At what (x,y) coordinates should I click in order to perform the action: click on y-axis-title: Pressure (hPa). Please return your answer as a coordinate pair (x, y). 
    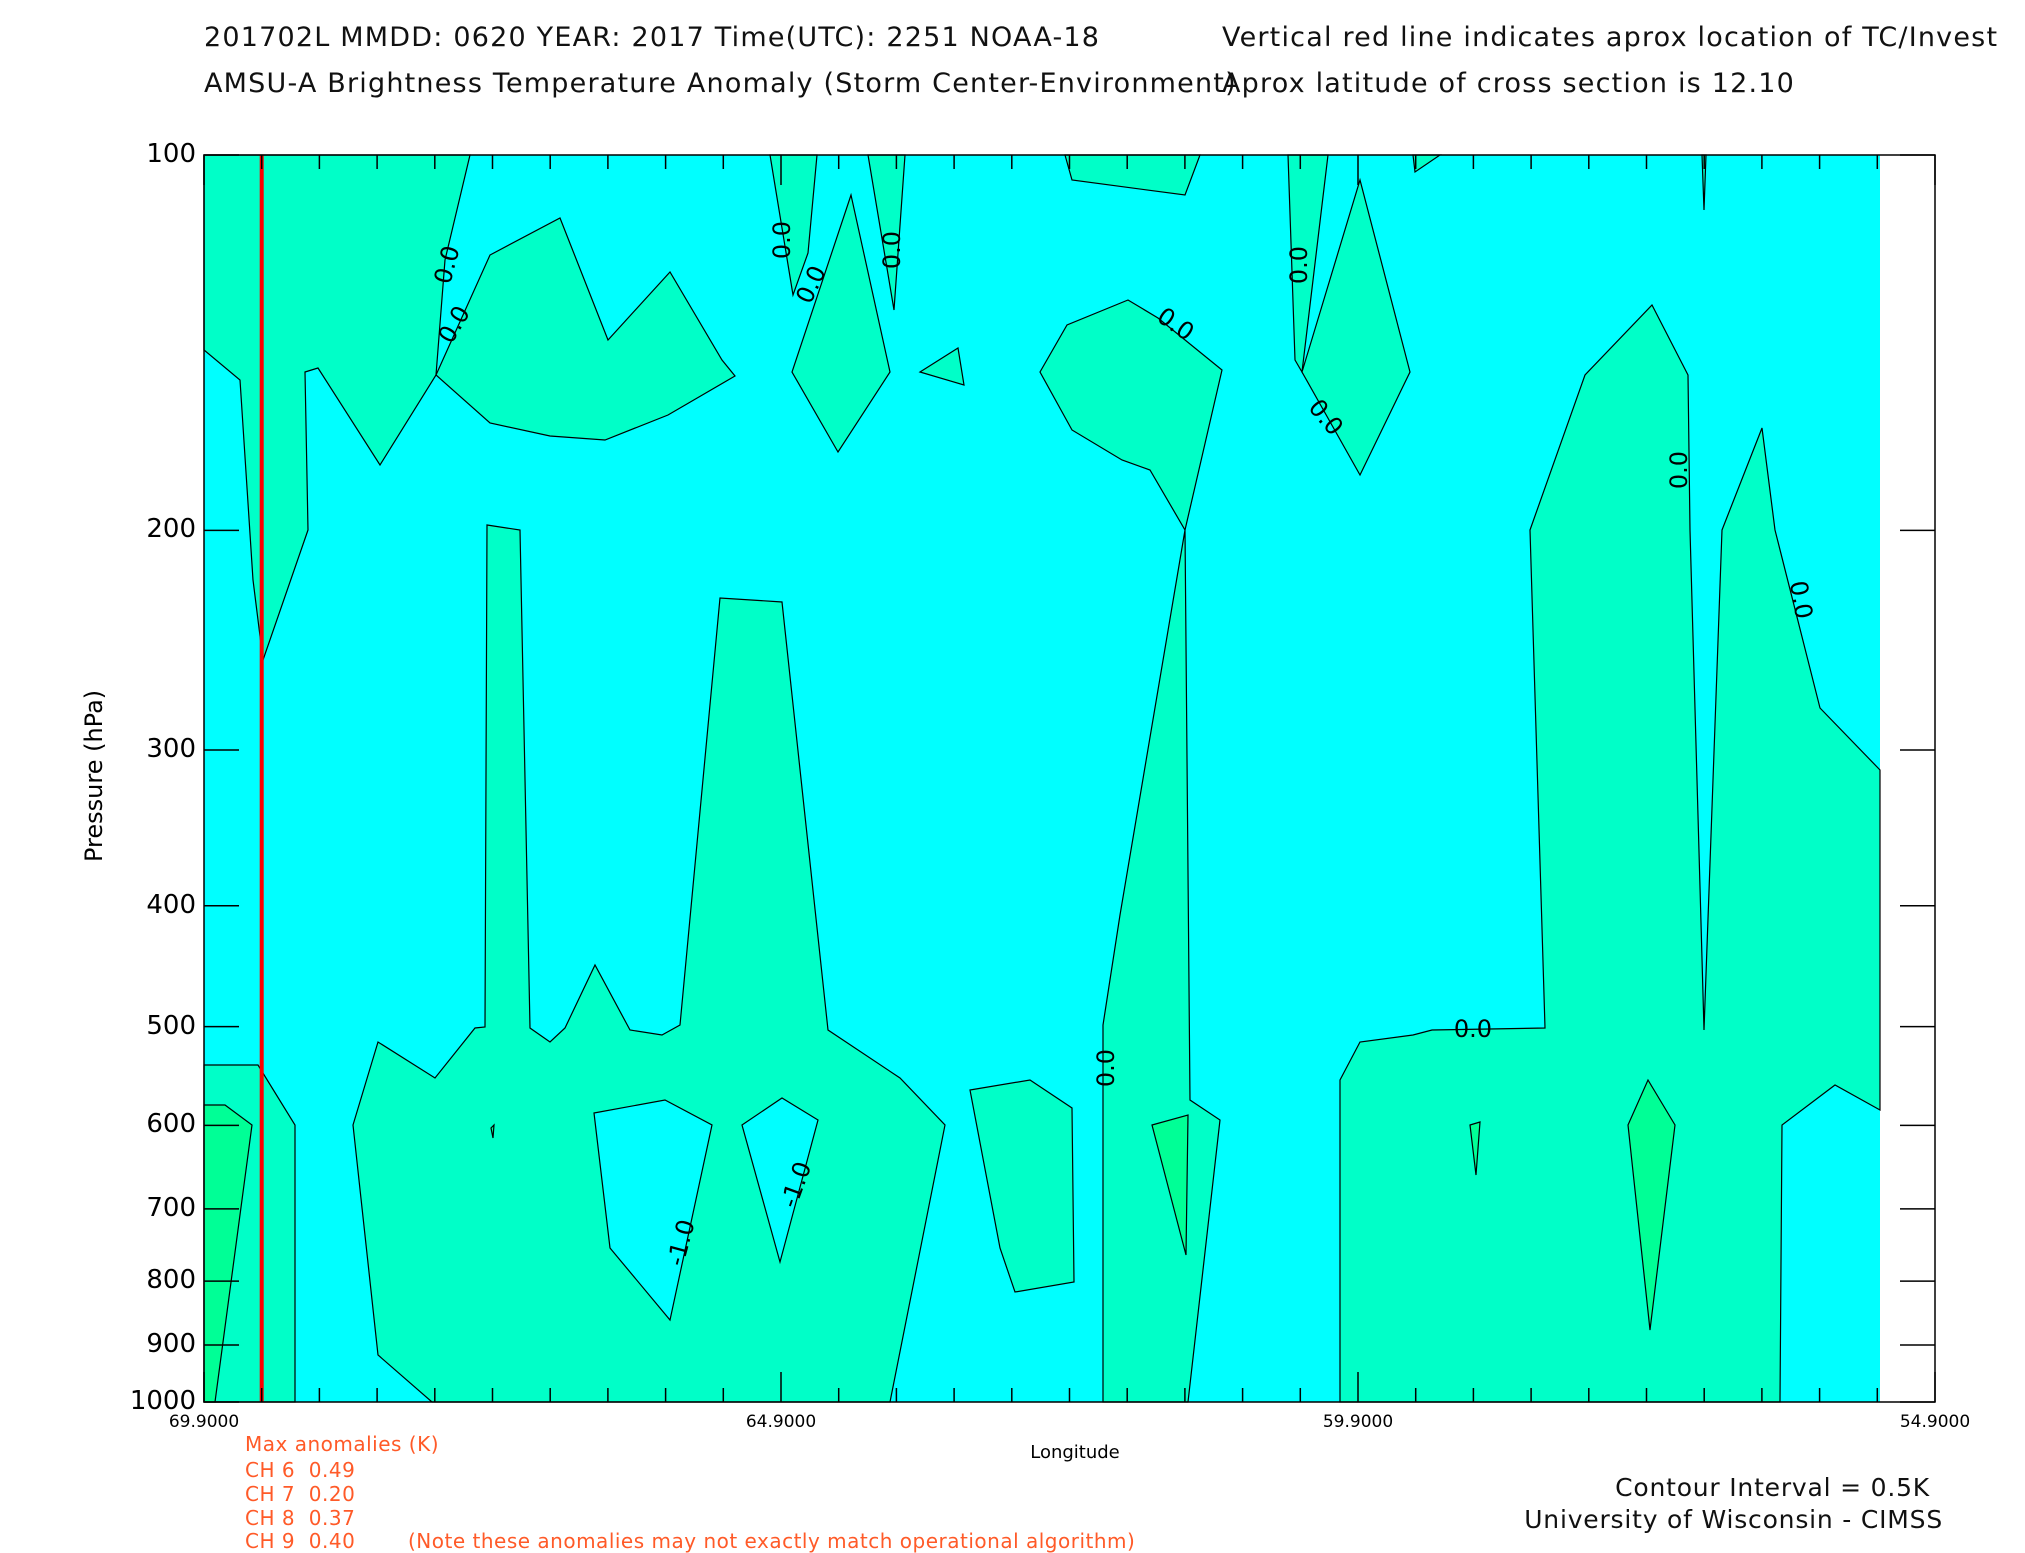
    Looking at the image, I should click on (94, 775).